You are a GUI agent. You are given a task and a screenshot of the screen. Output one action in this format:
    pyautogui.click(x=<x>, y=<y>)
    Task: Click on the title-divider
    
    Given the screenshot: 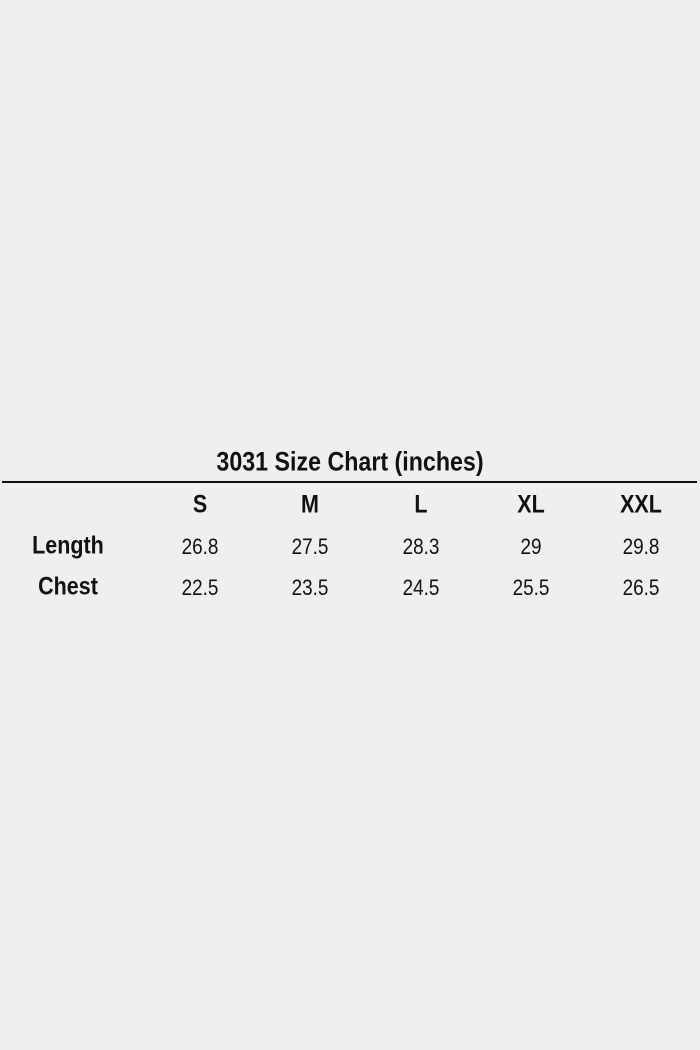 What is the action you would take?
    pyautogui.click(x=349, y=482)
    